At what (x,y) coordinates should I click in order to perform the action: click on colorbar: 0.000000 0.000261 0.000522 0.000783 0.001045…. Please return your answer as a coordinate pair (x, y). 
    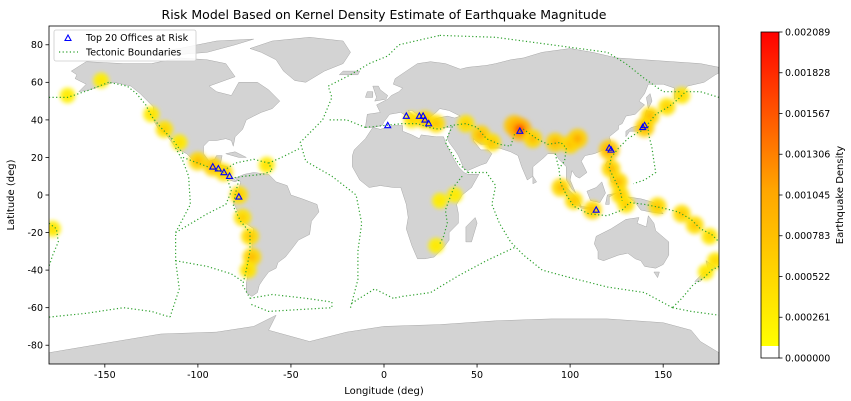
    Looking at the image, I should click on (803, 195).